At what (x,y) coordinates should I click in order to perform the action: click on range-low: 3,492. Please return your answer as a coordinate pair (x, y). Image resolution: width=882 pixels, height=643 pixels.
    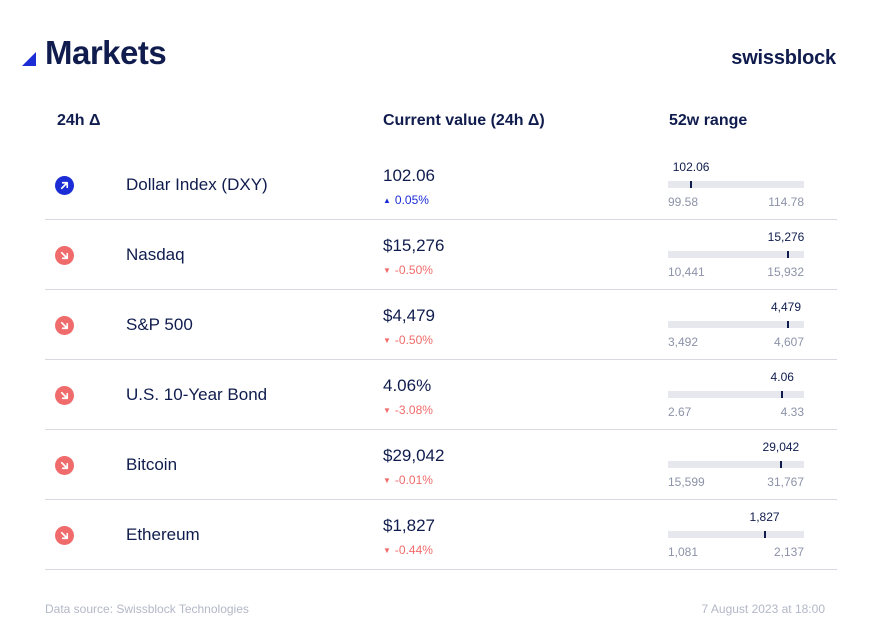
    Looking at the image, I should click on (683, 342).